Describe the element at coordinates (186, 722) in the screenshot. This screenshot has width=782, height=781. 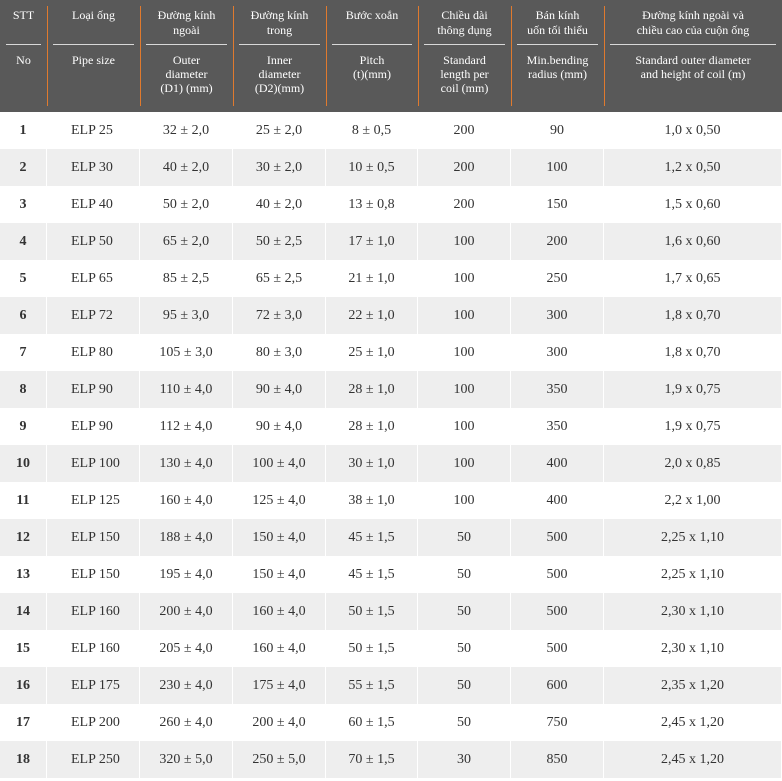
I see `table-cell: 260 ± 4,0` at that location.